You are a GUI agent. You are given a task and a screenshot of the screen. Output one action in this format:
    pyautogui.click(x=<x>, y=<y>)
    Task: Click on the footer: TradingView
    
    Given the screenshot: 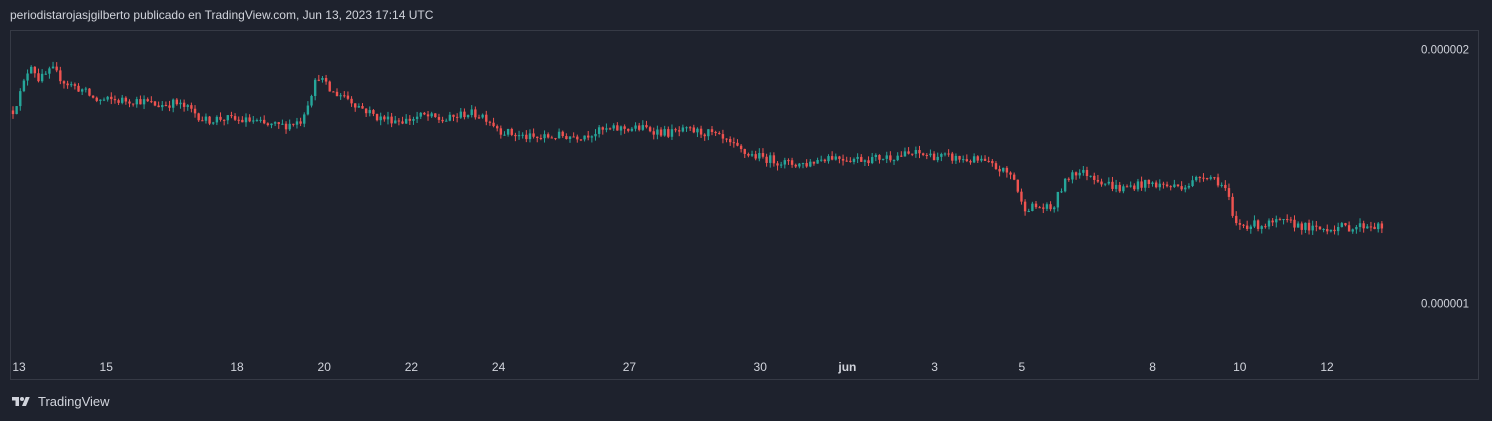 What is the action you would take?
    pyautogui.click(x=60, y=401)
    